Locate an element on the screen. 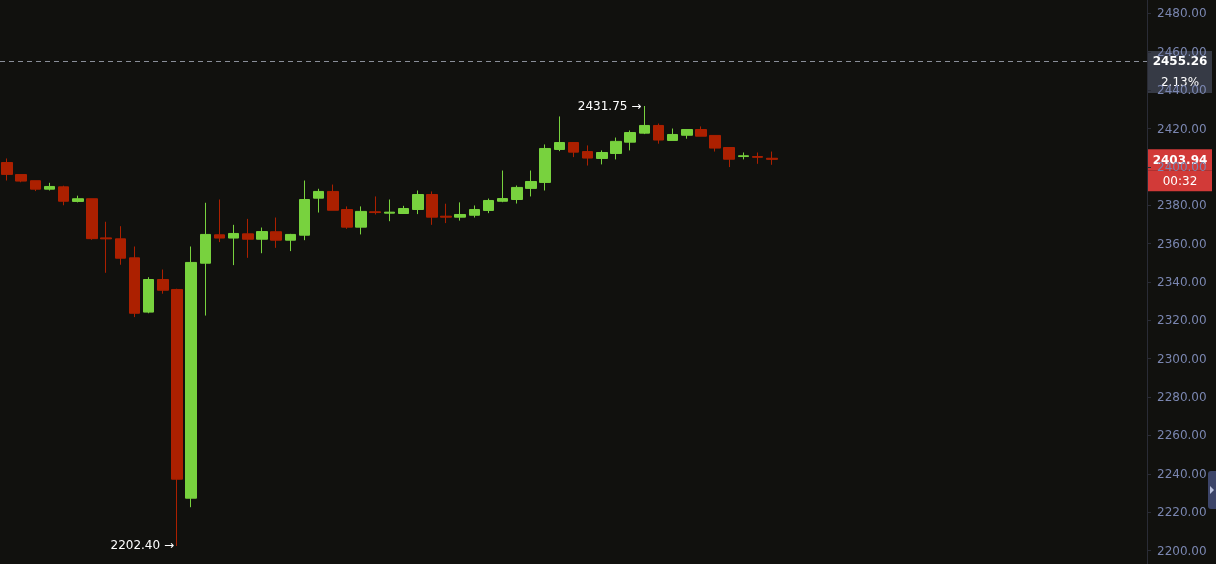  y-tick-label: 2360.00 is located at coordinates (1182, 243).